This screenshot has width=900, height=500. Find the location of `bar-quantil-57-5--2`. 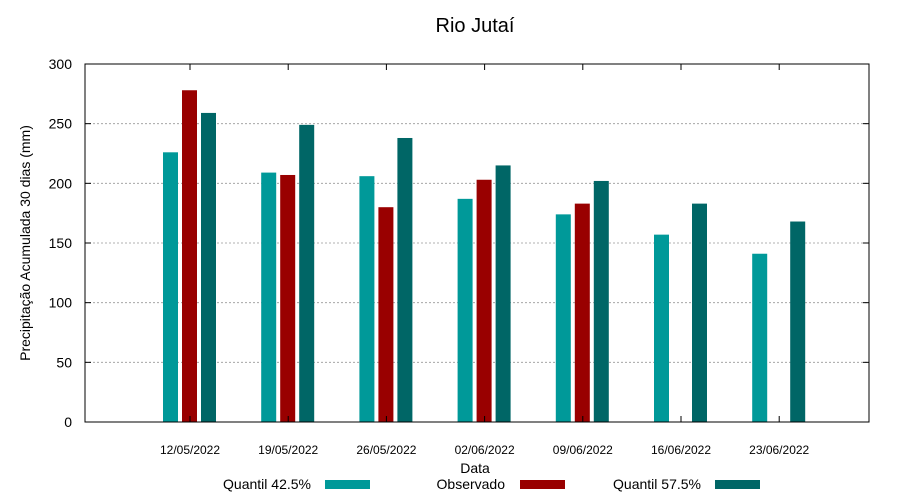

bar-quantil-57-5--2 is located at coordinates (405, 279).